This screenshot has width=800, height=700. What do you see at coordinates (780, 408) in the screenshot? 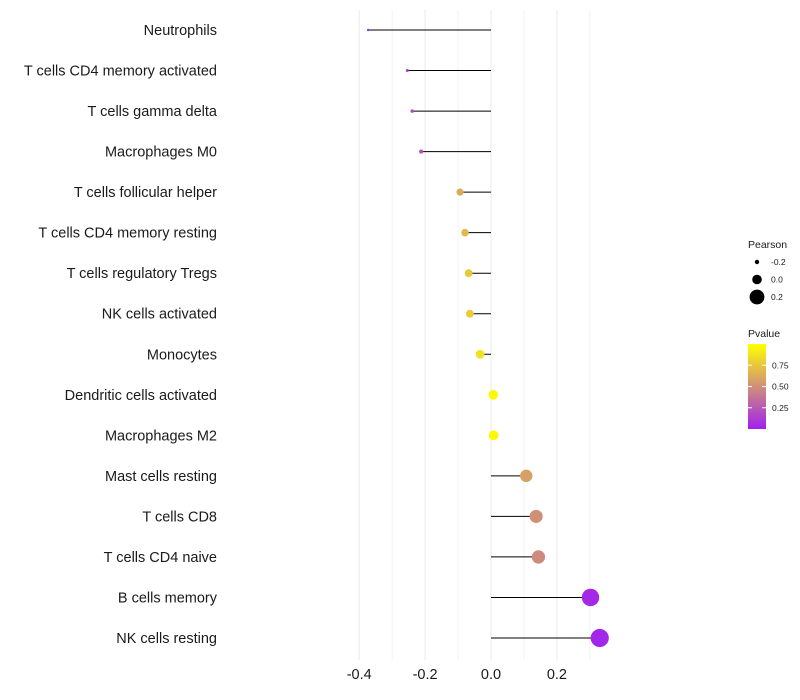
I see `legend-color-tick-label: 0.25` at bounding box center [780, 408].